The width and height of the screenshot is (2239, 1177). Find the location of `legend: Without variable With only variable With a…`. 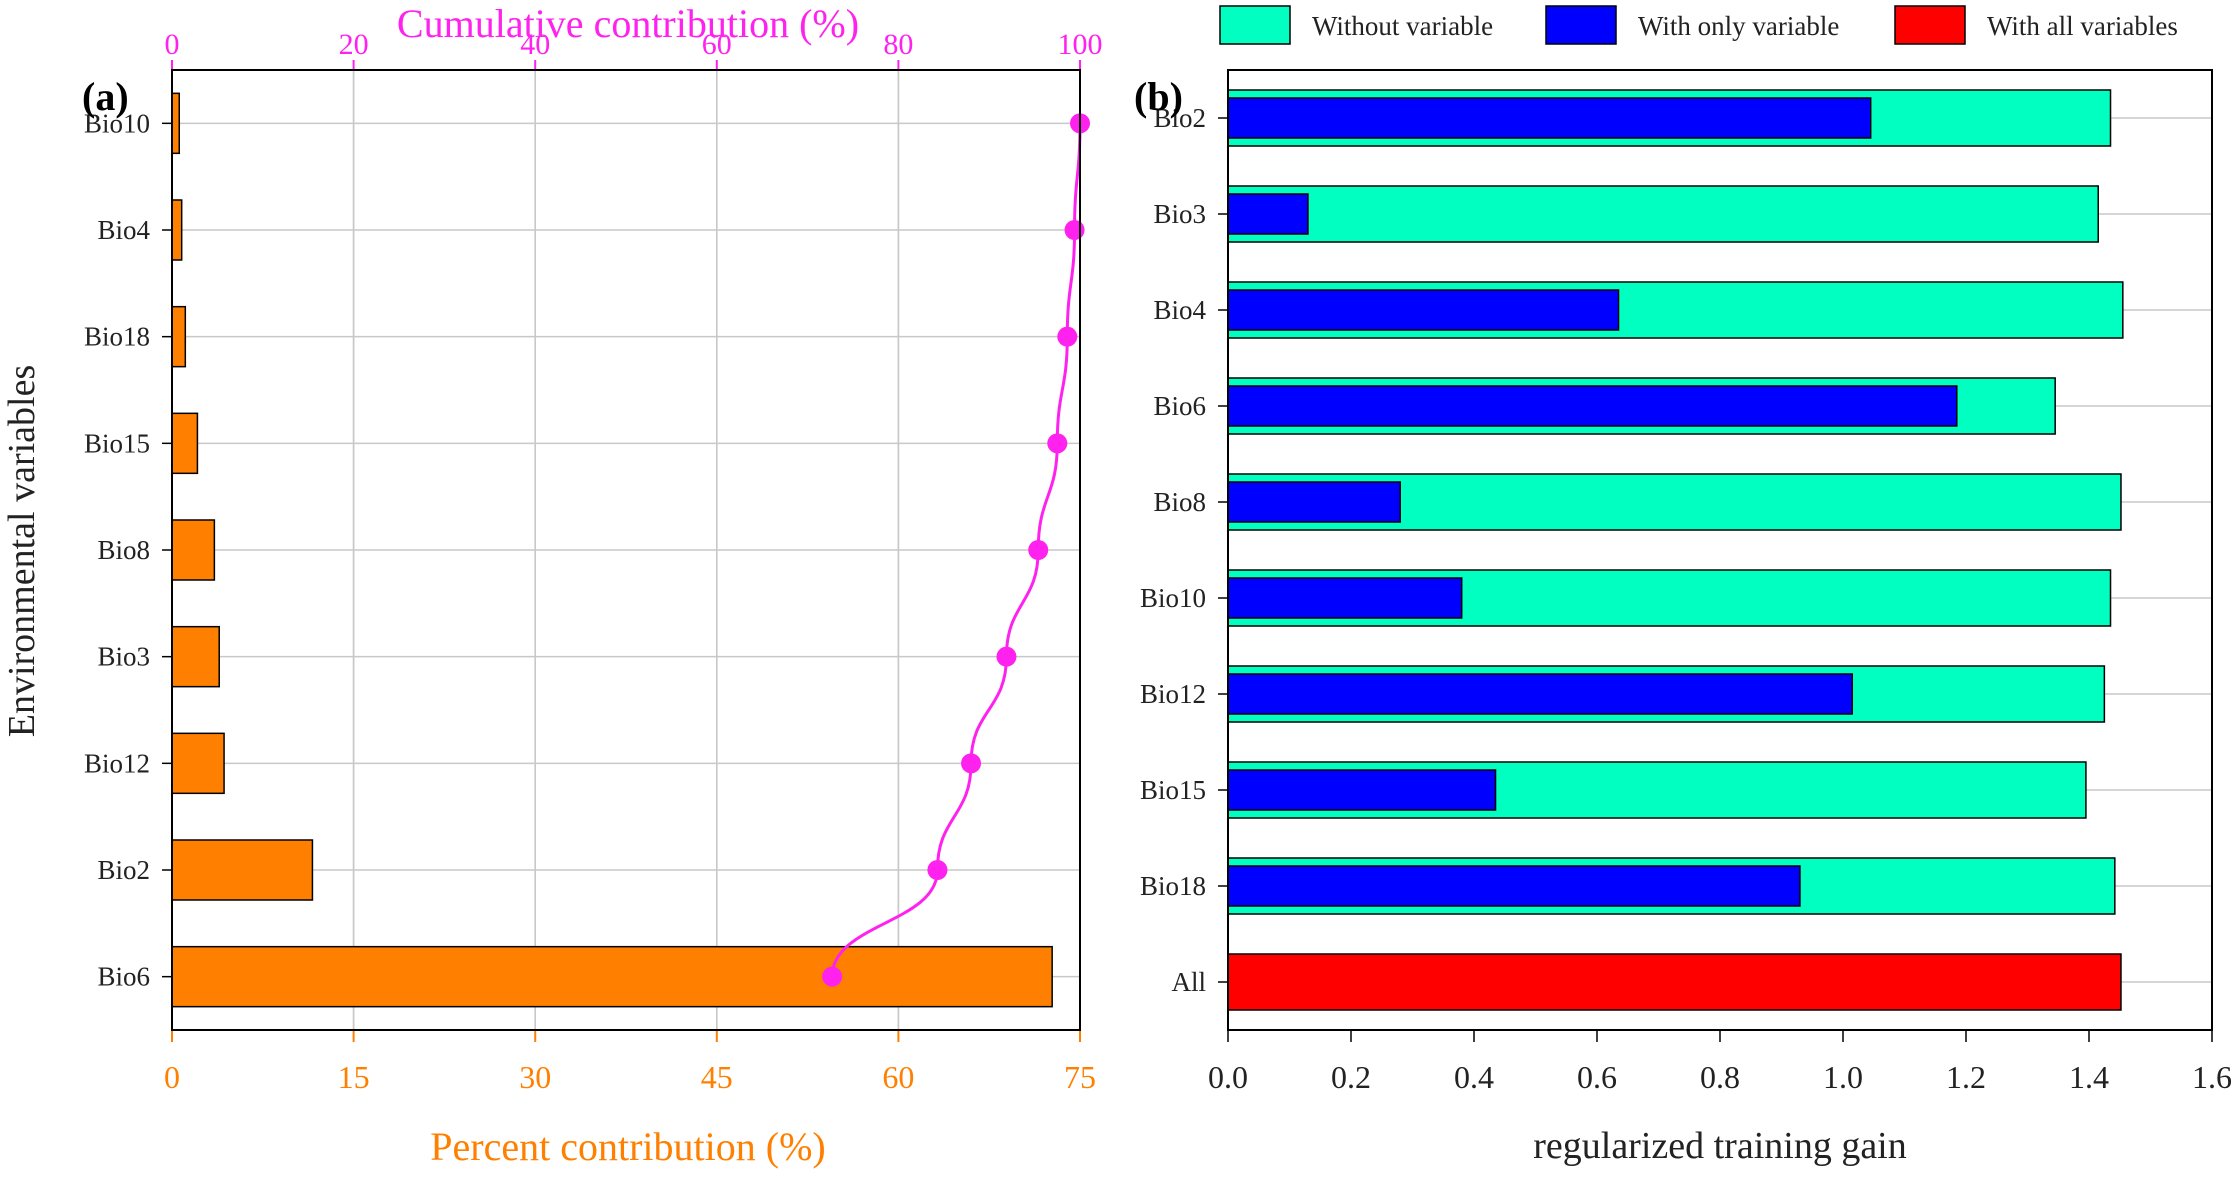

legend: Without variable With only variable With a… is located at coordinates (1698, 25).